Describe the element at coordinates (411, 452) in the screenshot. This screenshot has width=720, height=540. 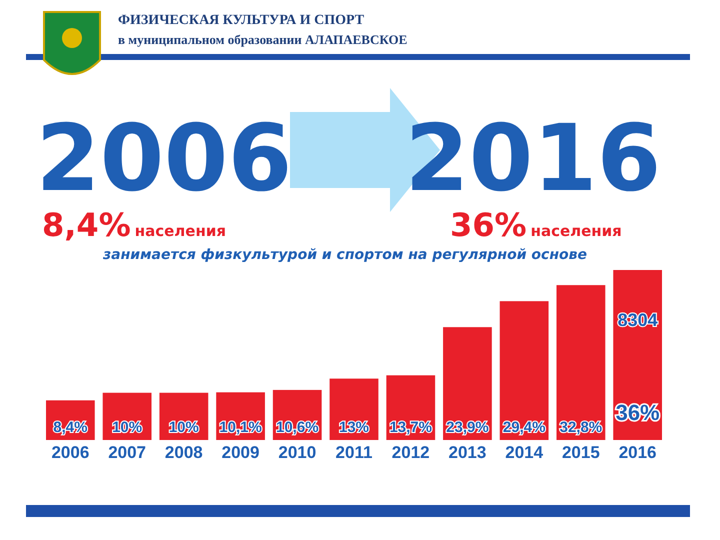
I see `x-tick-label: 2012` at that location.